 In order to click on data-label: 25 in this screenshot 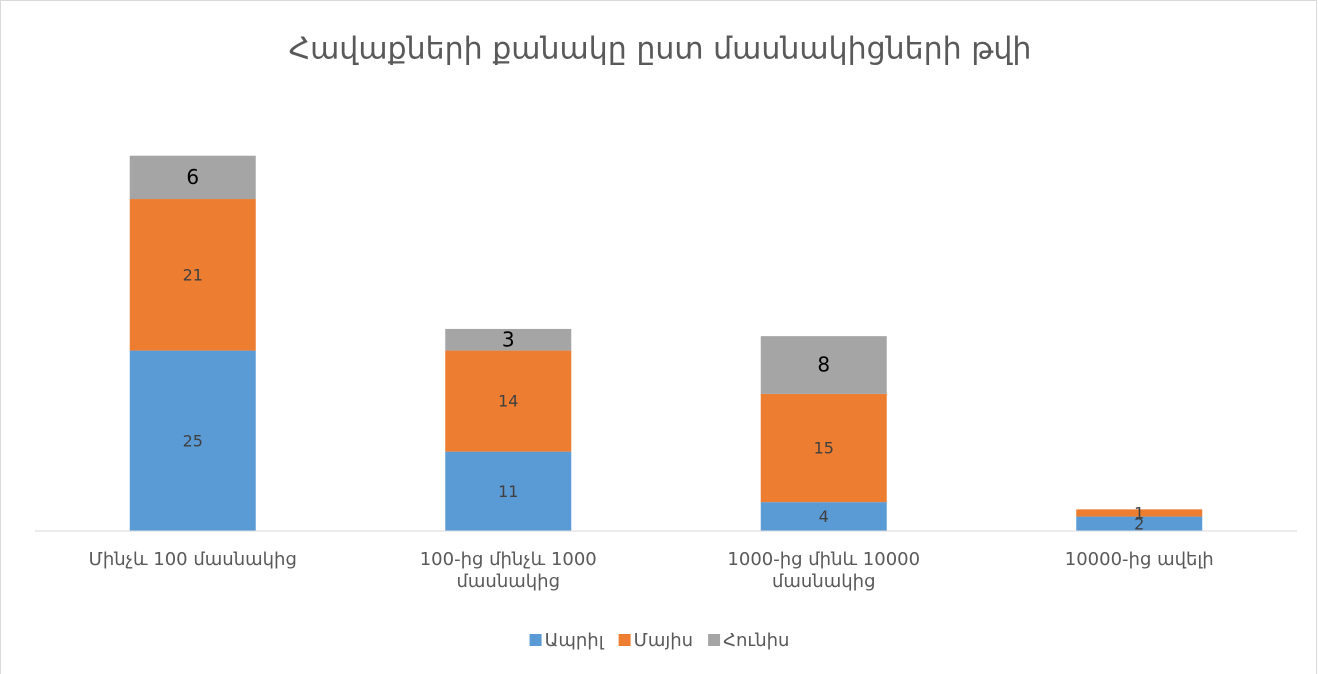, I will do `click(193, 440)`.